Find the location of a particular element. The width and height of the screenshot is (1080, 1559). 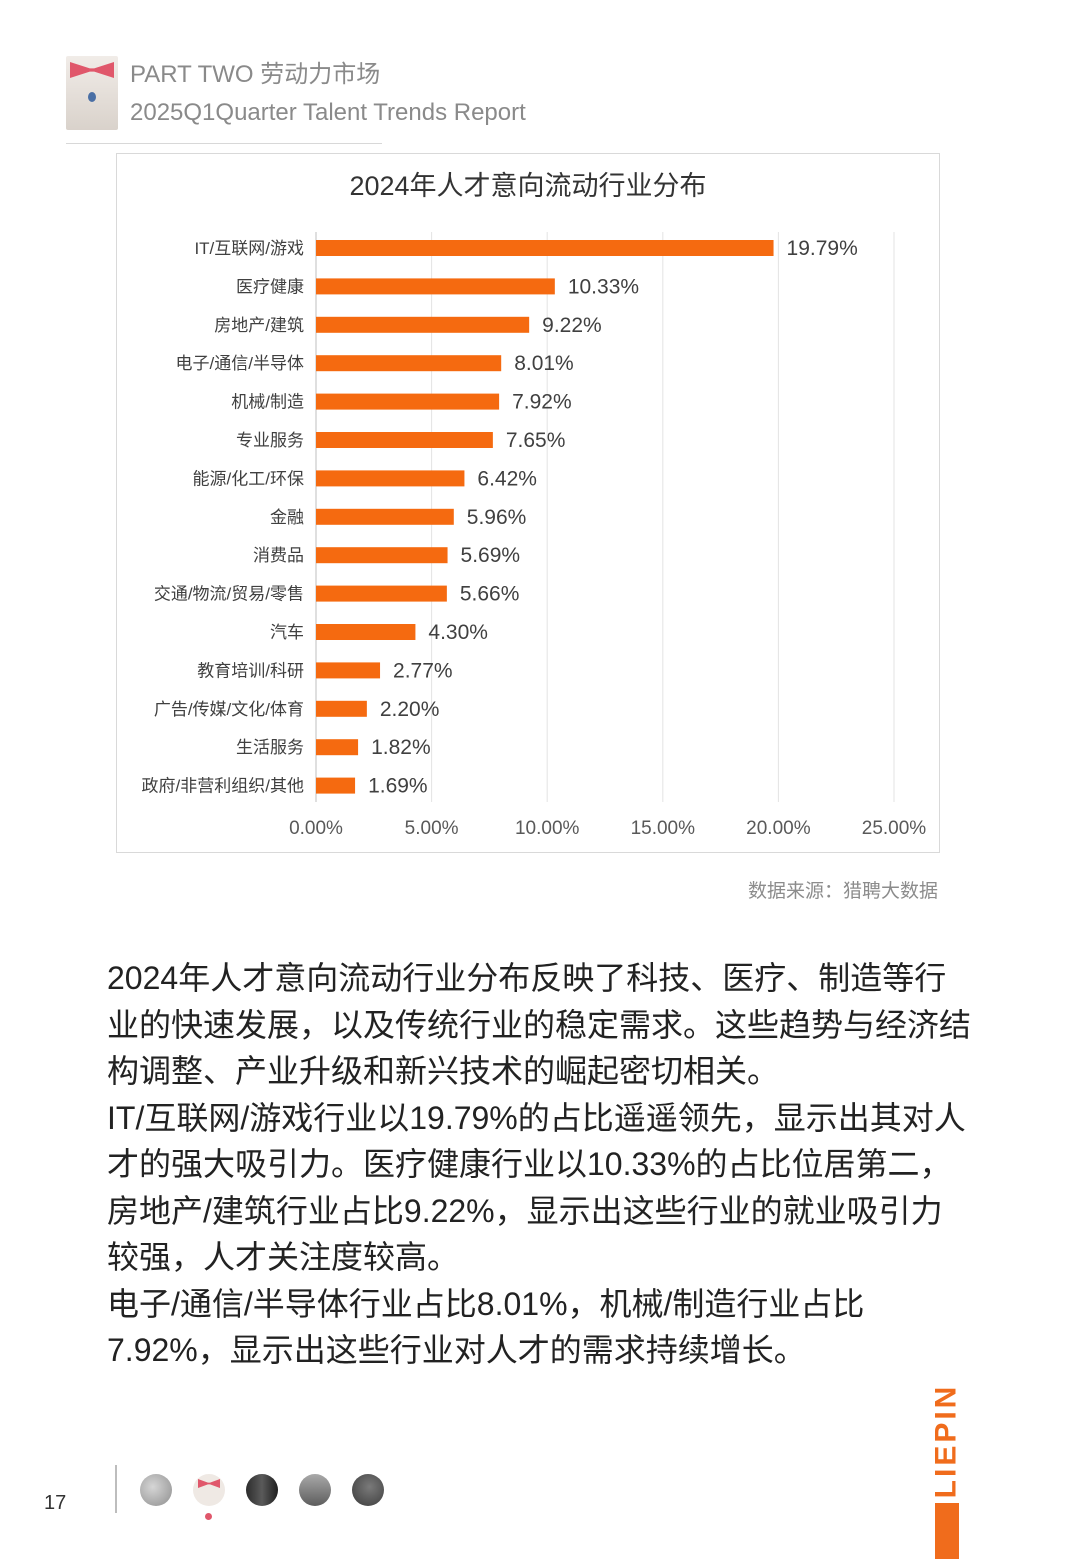

data-label: 1.82% is located at coordinates (401, 747).